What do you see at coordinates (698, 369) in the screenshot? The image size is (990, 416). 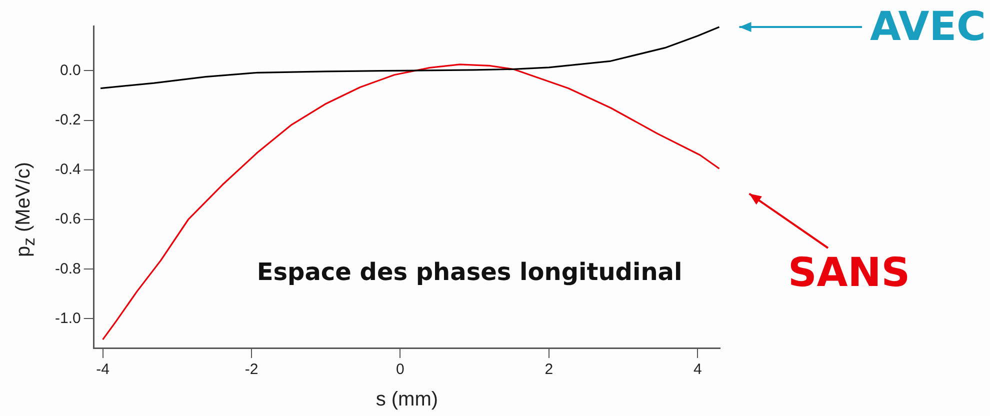 I see `x-tick-label: 4` at bounding box center [698, 369].